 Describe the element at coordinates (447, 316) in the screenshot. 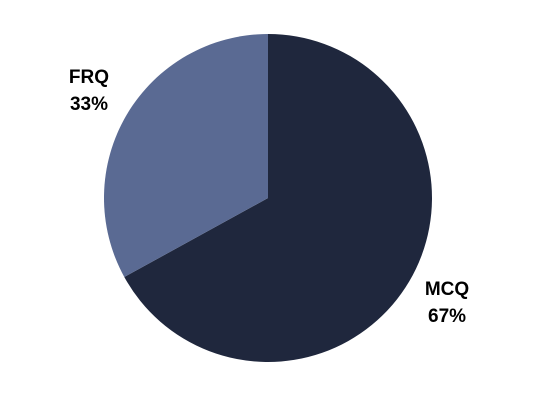

I see `slice-value-label: 67%` at that location.